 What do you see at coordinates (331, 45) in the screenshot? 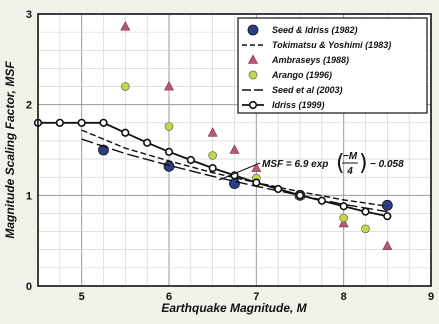
I see `legend-label: Tokimatsu & Yoshimi (1983)` at bounding box center [331, 45].